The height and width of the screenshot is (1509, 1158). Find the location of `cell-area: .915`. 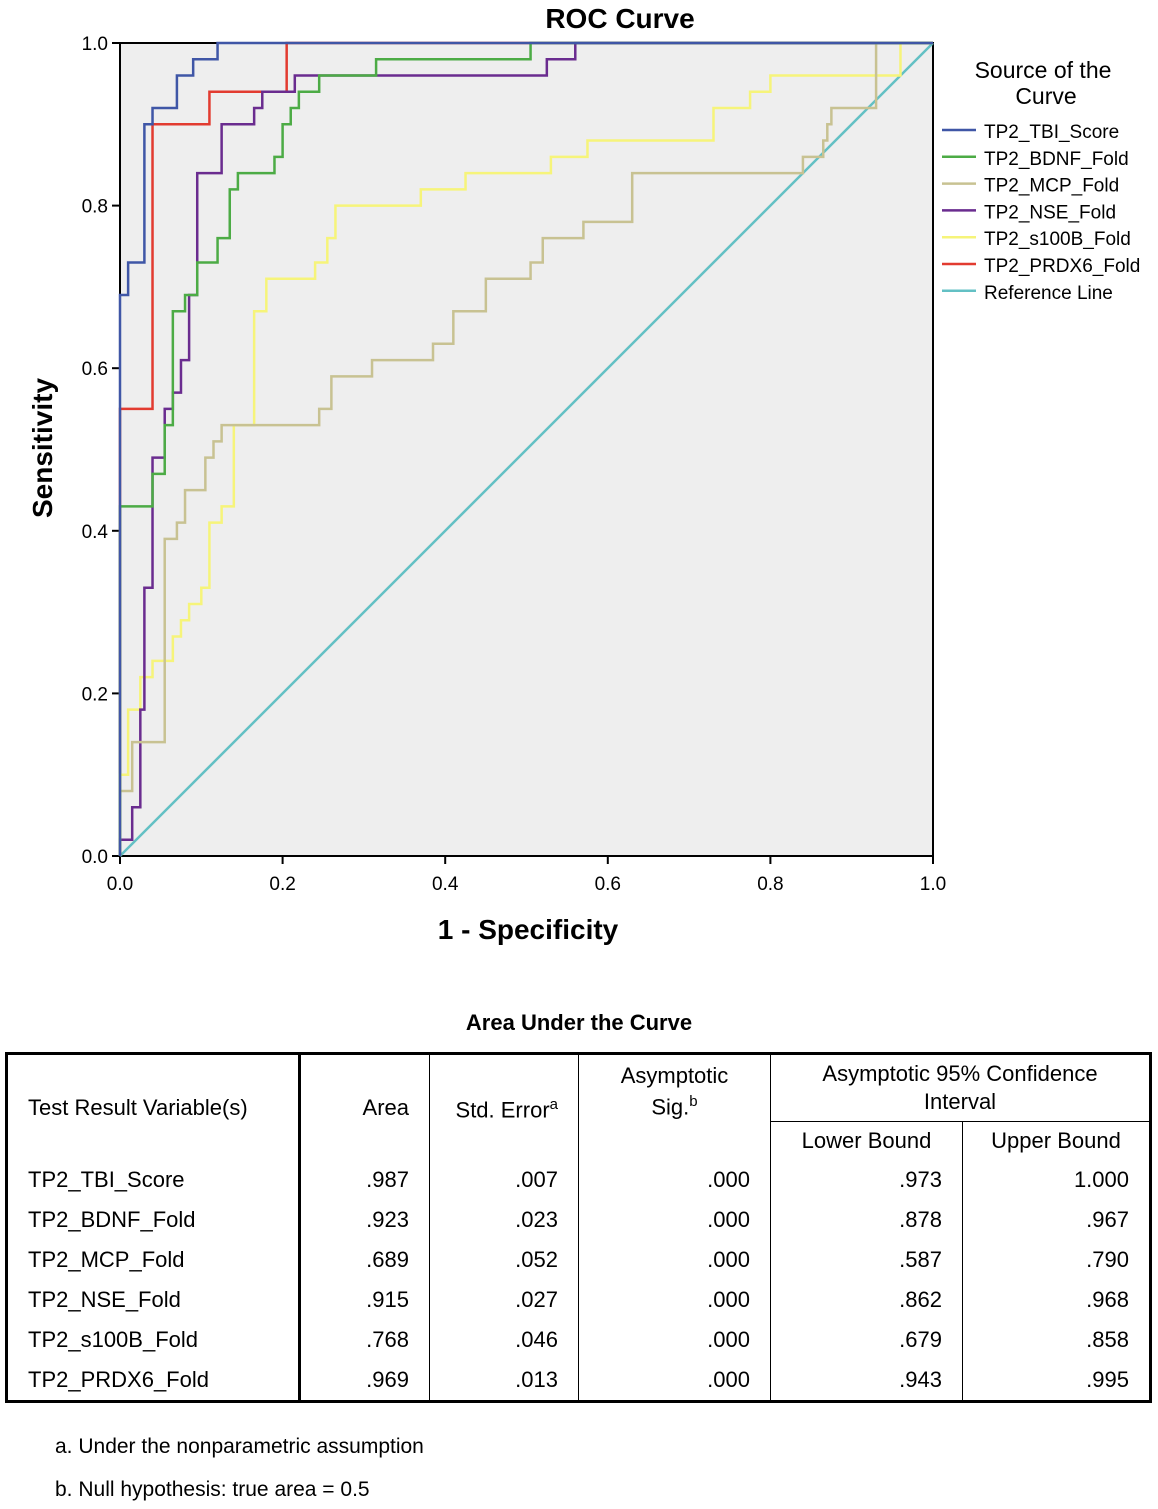

cell-area: .915 is located at coordinates (364, 1300).